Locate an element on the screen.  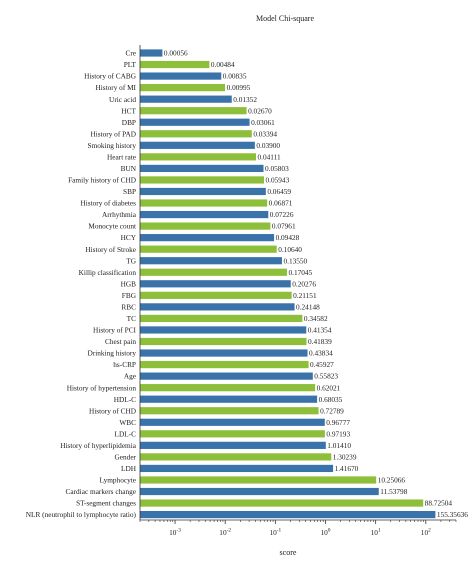
value-label-9: 0.04111 is located at coordinates (269, 156).